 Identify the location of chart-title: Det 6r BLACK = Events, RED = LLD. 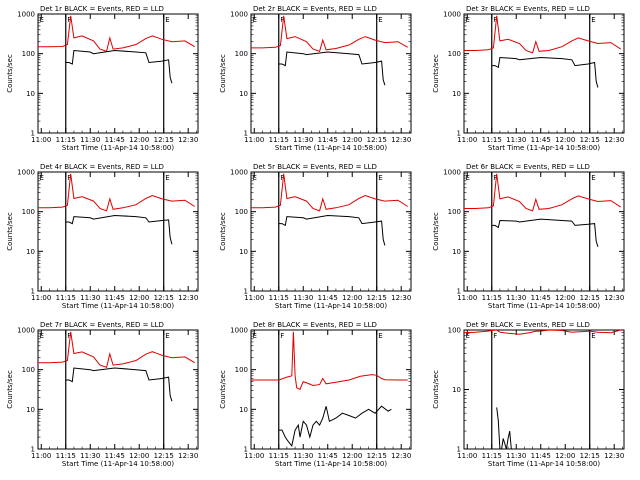
(528, 167).